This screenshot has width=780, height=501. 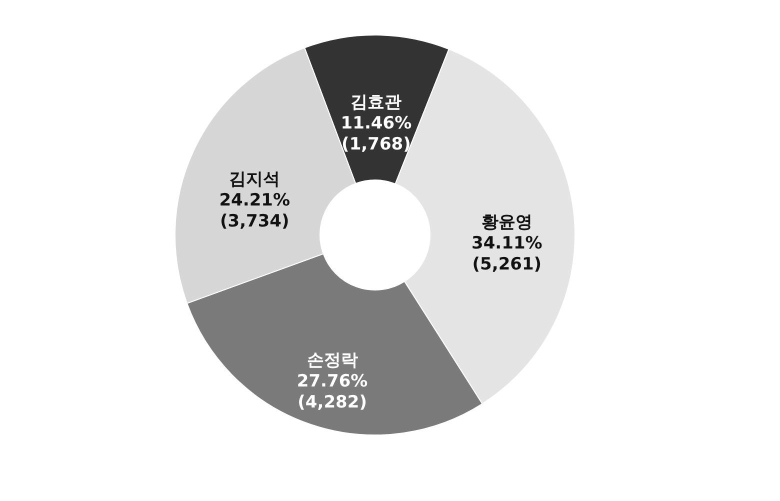 What do you see at coordinates (507, 254) in the screenshot?
I see `data-label: 34.11% (5,261)` at bounding box center [507, 254].